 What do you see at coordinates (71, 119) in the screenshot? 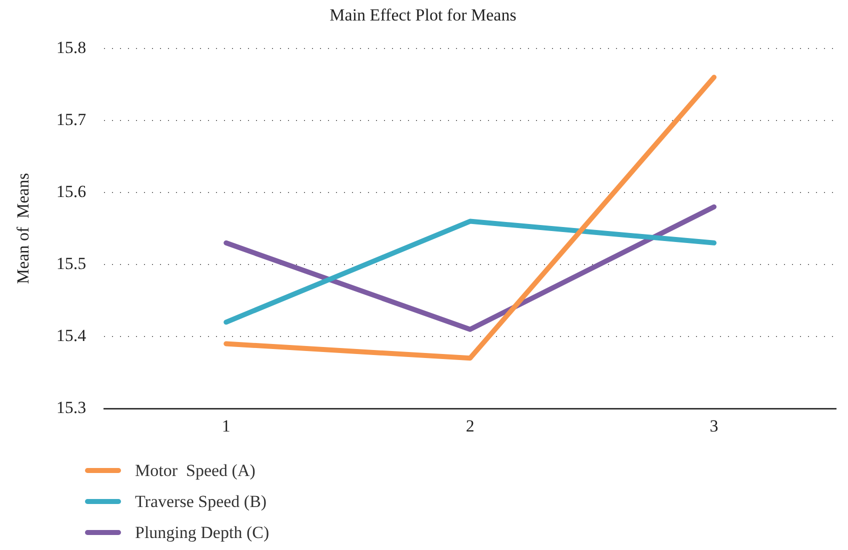
I see `y-tick-label: 15.7` at bounding box center [71, 119].